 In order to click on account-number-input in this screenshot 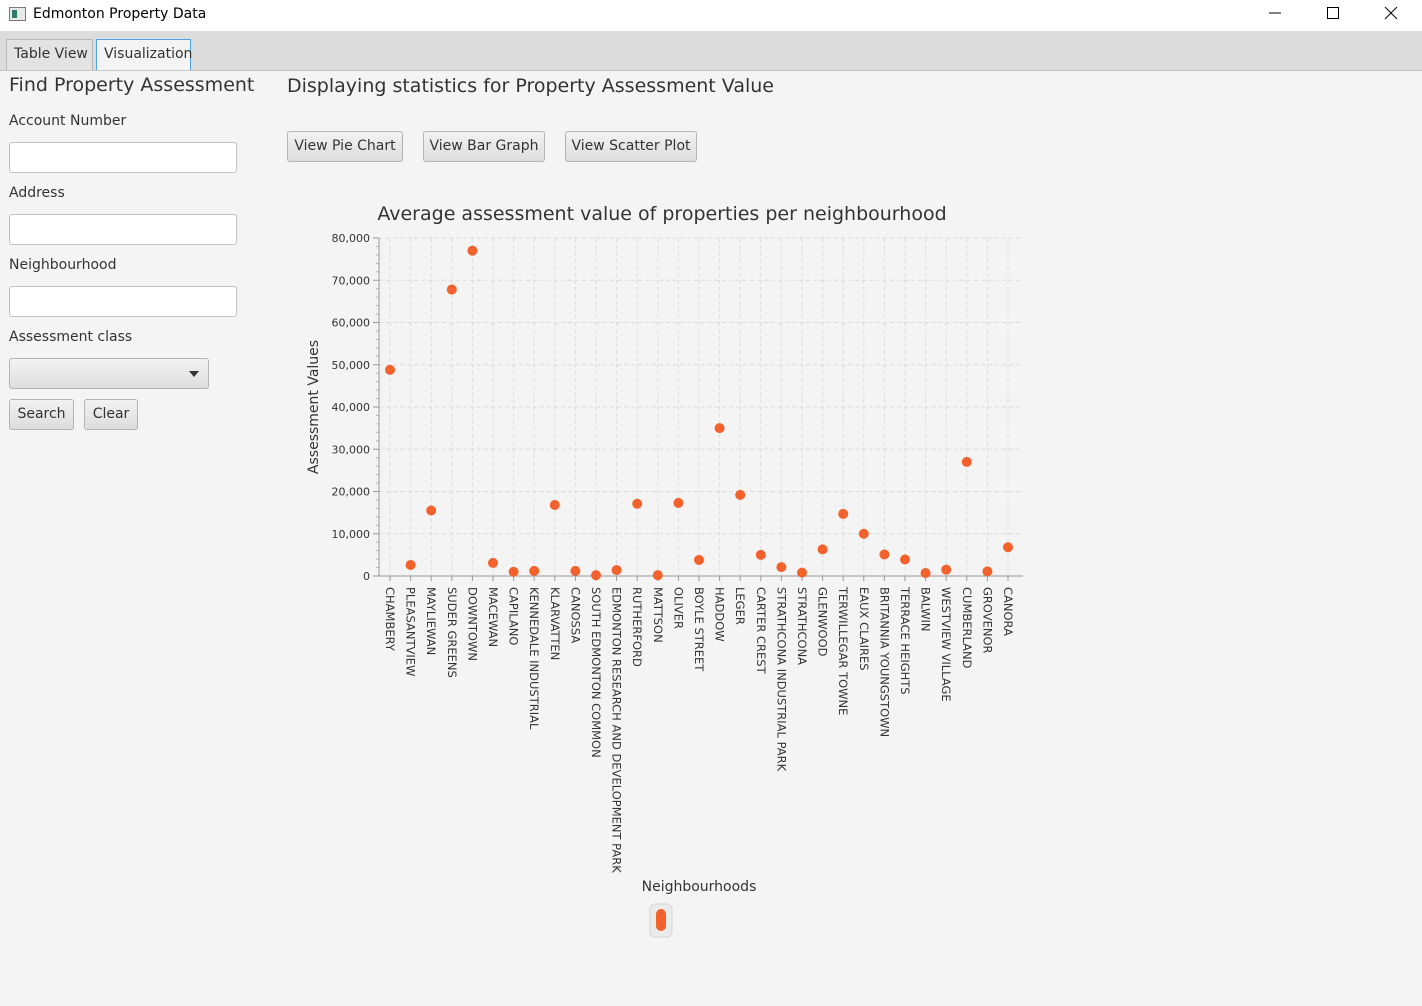, I will do `click(123, 157)`.